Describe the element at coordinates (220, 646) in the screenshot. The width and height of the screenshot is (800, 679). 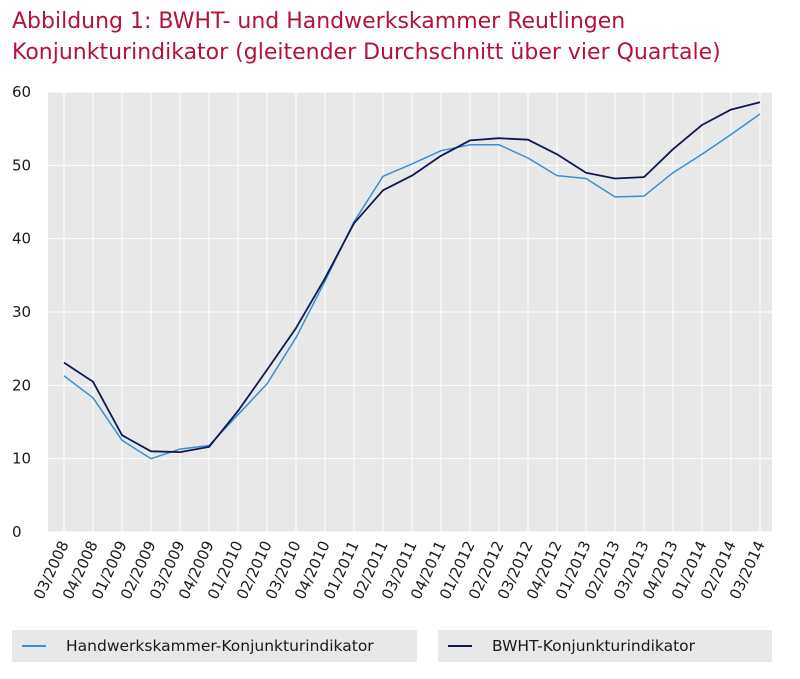
I see `legend-label-handwerk: Handwerkskammer-Konjunkturindikator` at that location.